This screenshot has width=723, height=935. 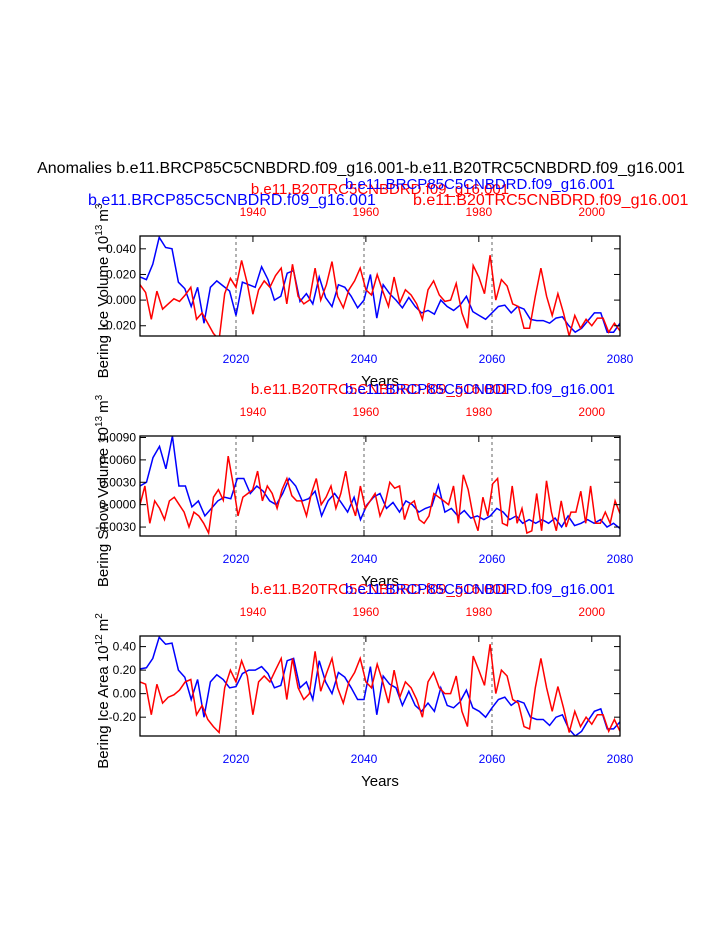 What do you see at coordinates (115, 527) in the screenshot?
I see `y-tick-label: -0.0030` at bounding box center [115, 527].